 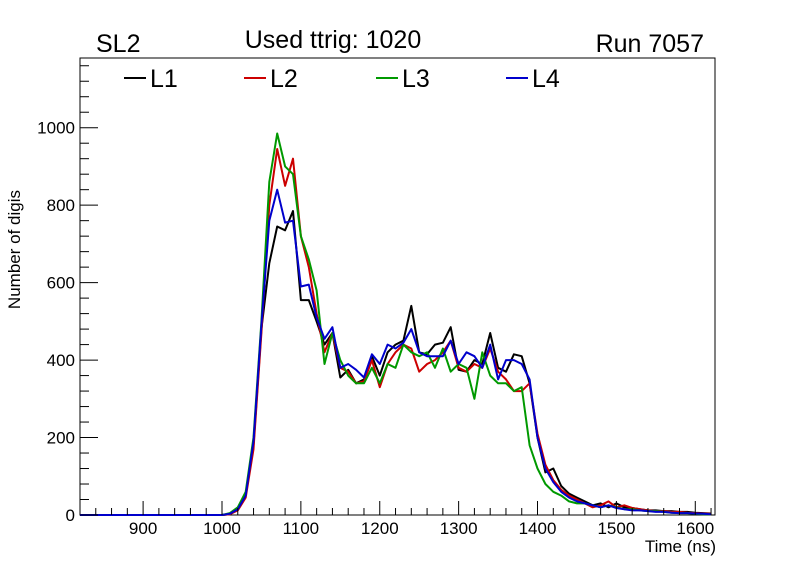 I want to click on legend-label-l4: L4, so click(x=546, y=79).